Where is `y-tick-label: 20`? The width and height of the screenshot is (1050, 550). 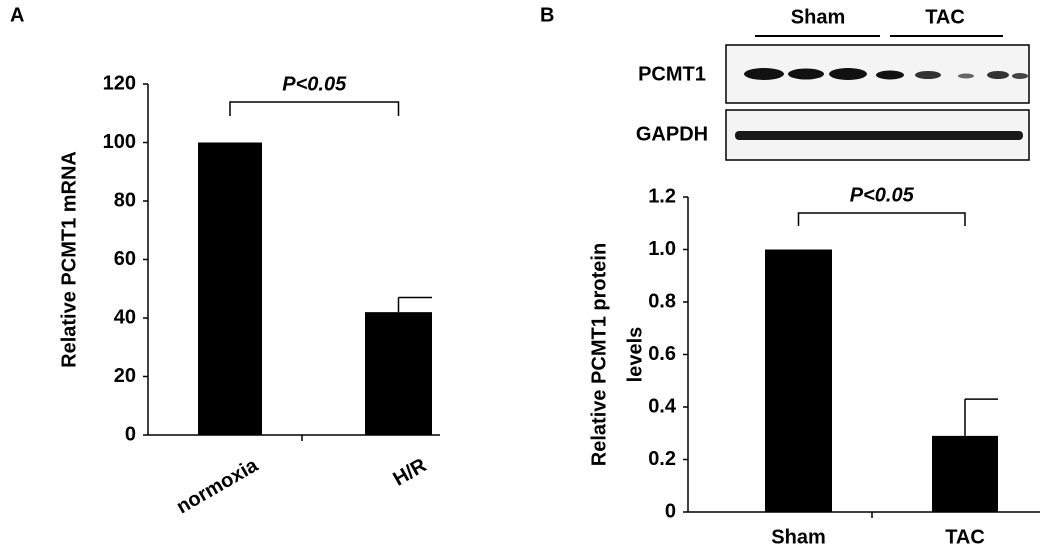 y-tick-label: 20 is located at coordinates (125, 376).